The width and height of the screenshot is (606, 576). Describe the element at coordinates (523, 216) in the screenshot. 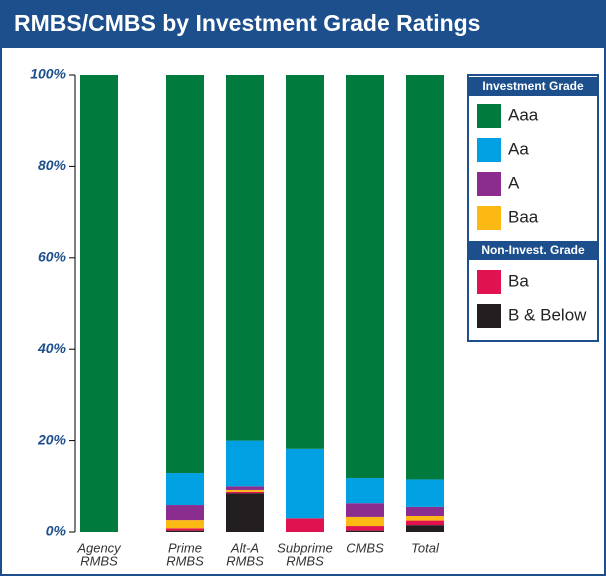

I see `legend-label: Baa` at that location.